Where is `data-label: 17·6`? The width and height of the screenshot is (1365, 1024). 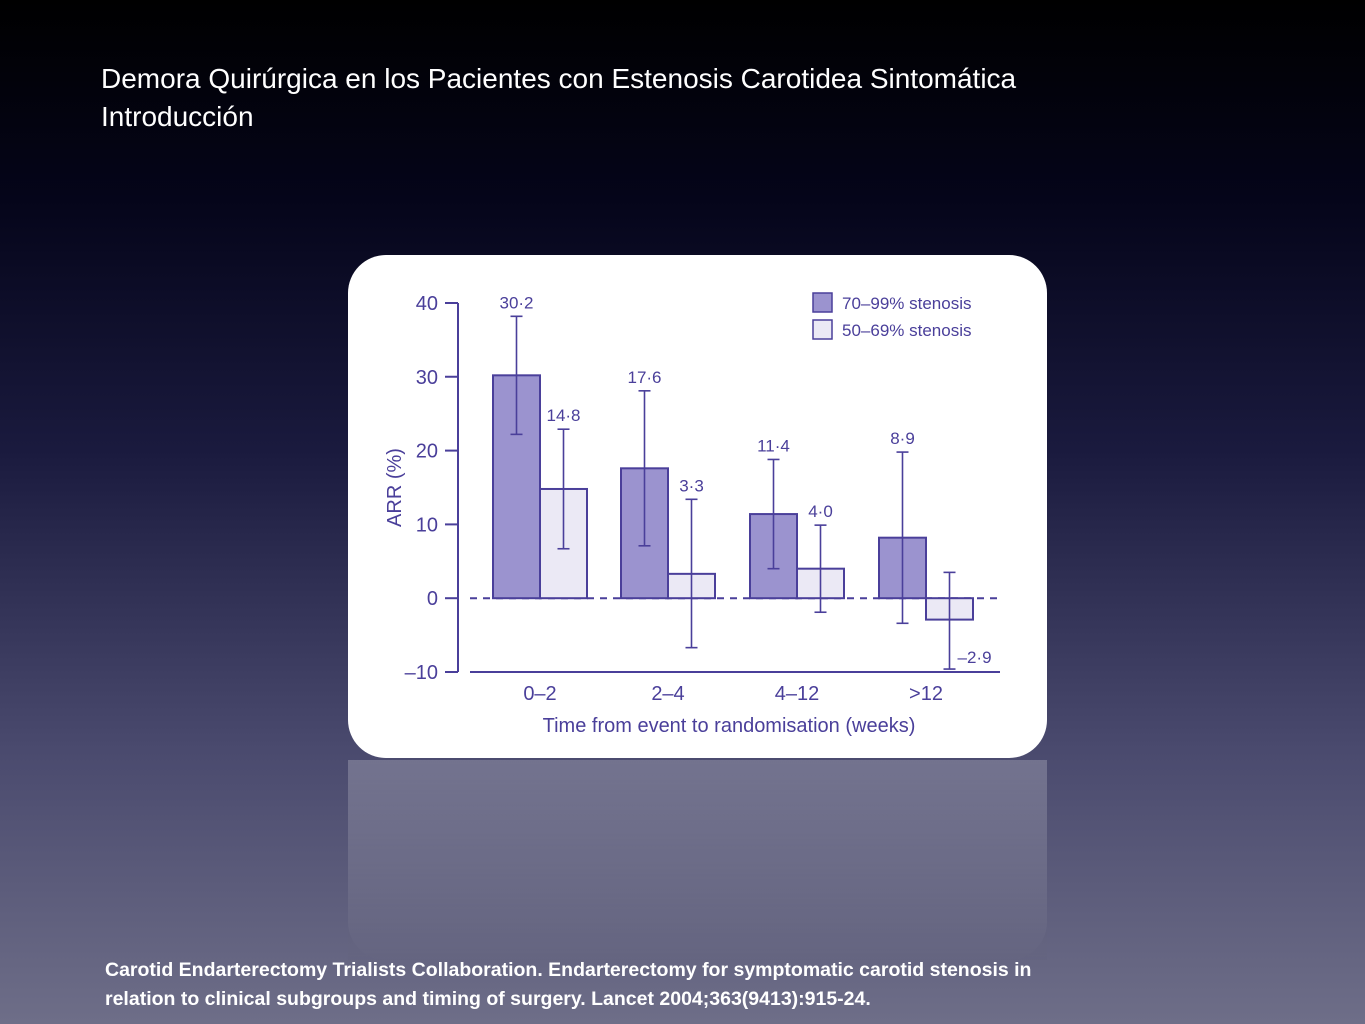
data-label: 17·6 is located at coordinates (644, 377).